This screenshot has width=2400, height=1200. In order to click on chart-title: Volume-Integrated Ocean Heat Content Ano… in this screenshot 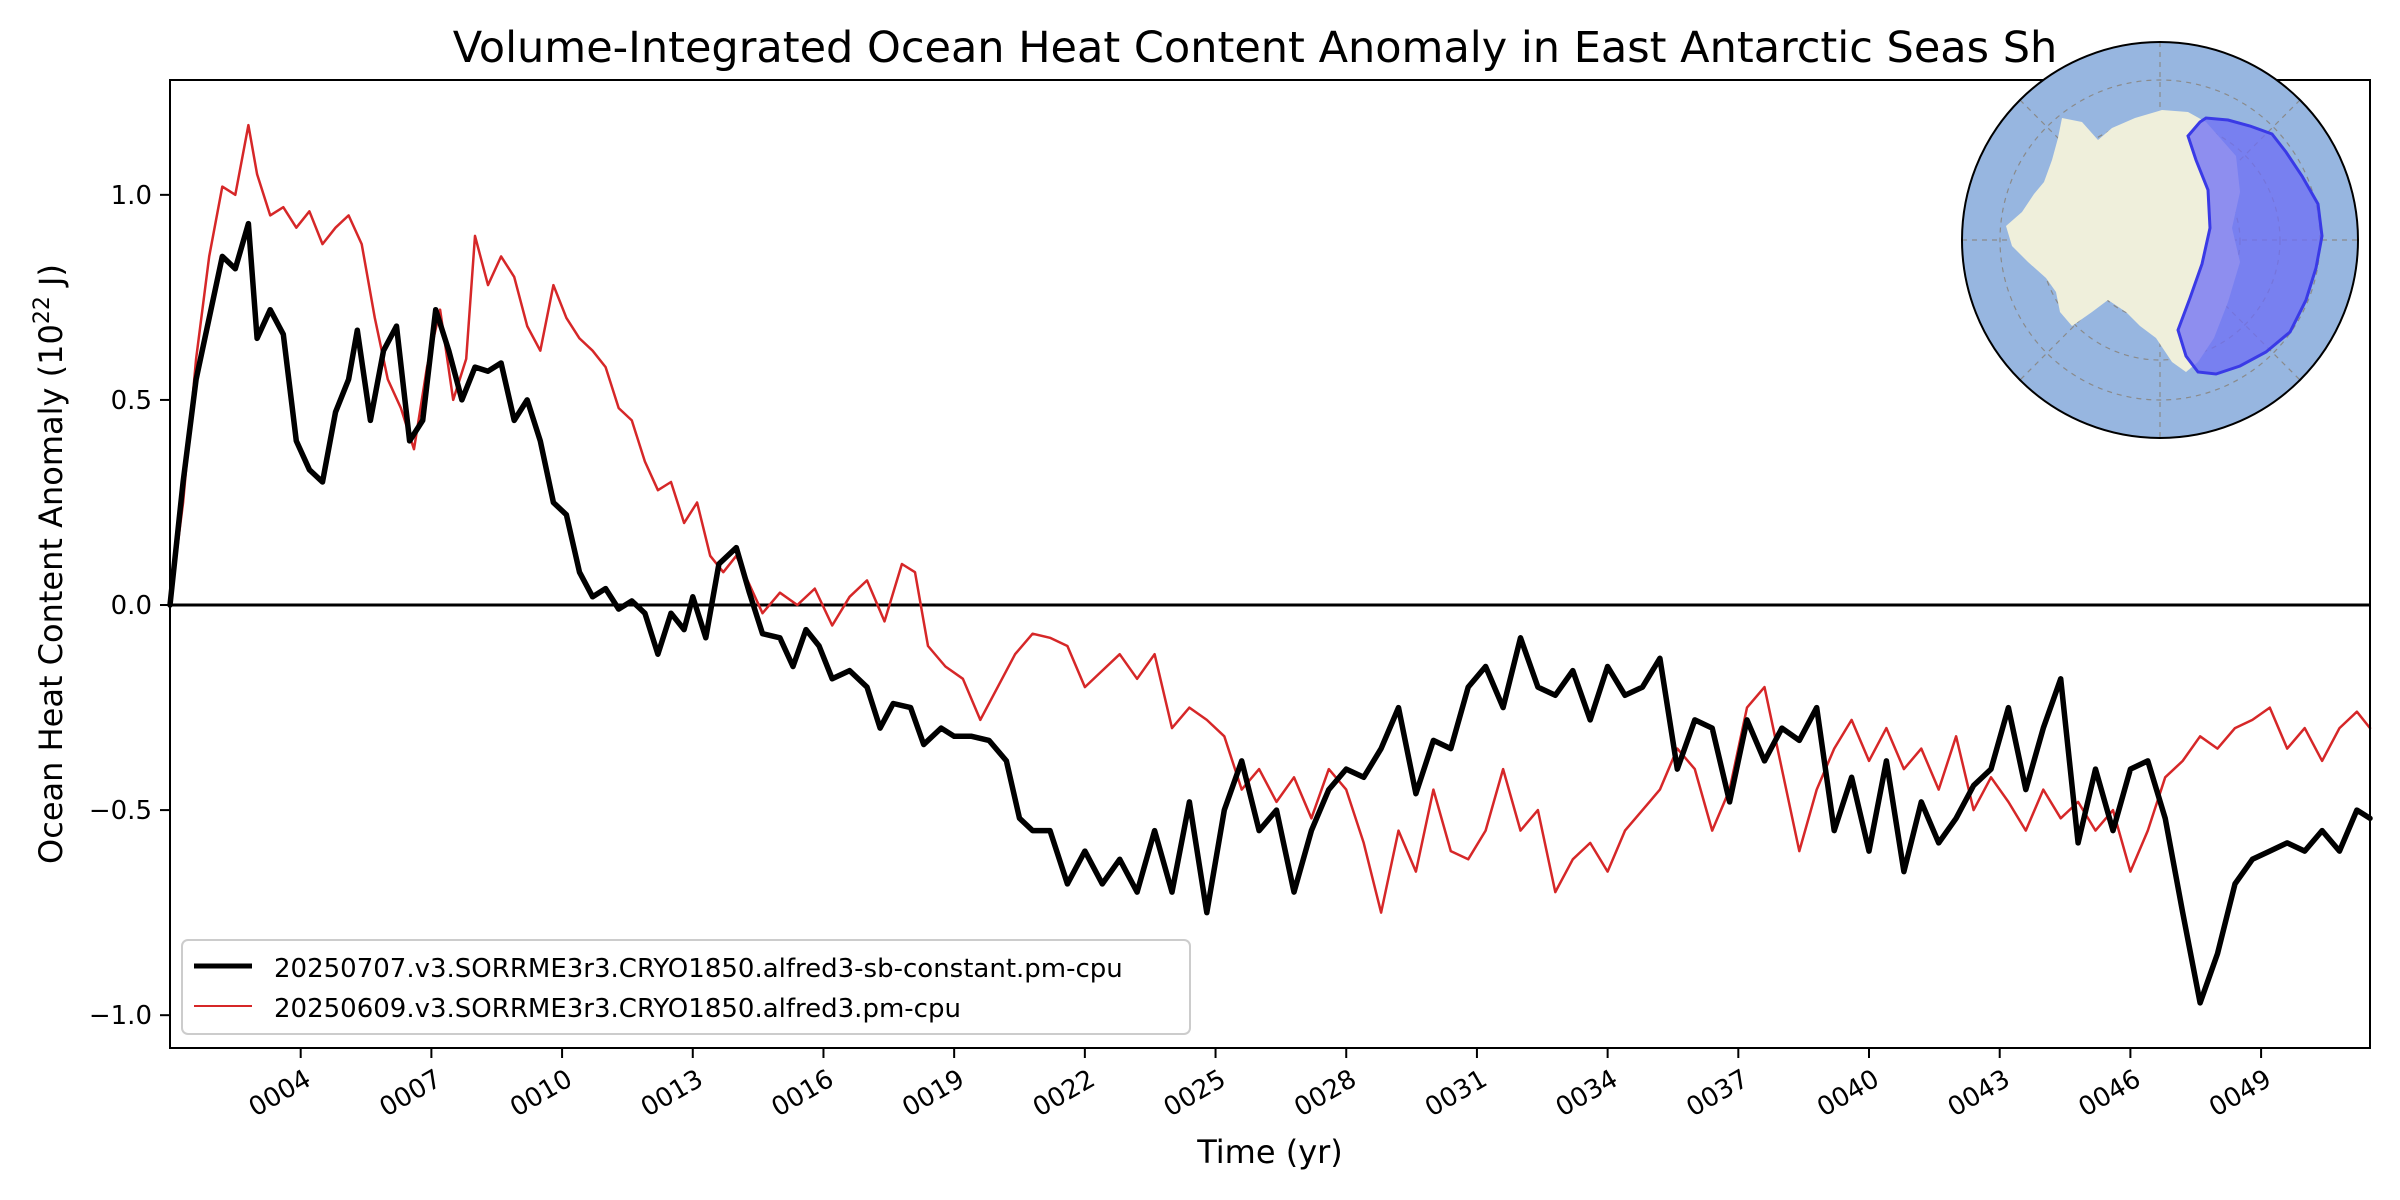, I will do `click(1255, 48)`.